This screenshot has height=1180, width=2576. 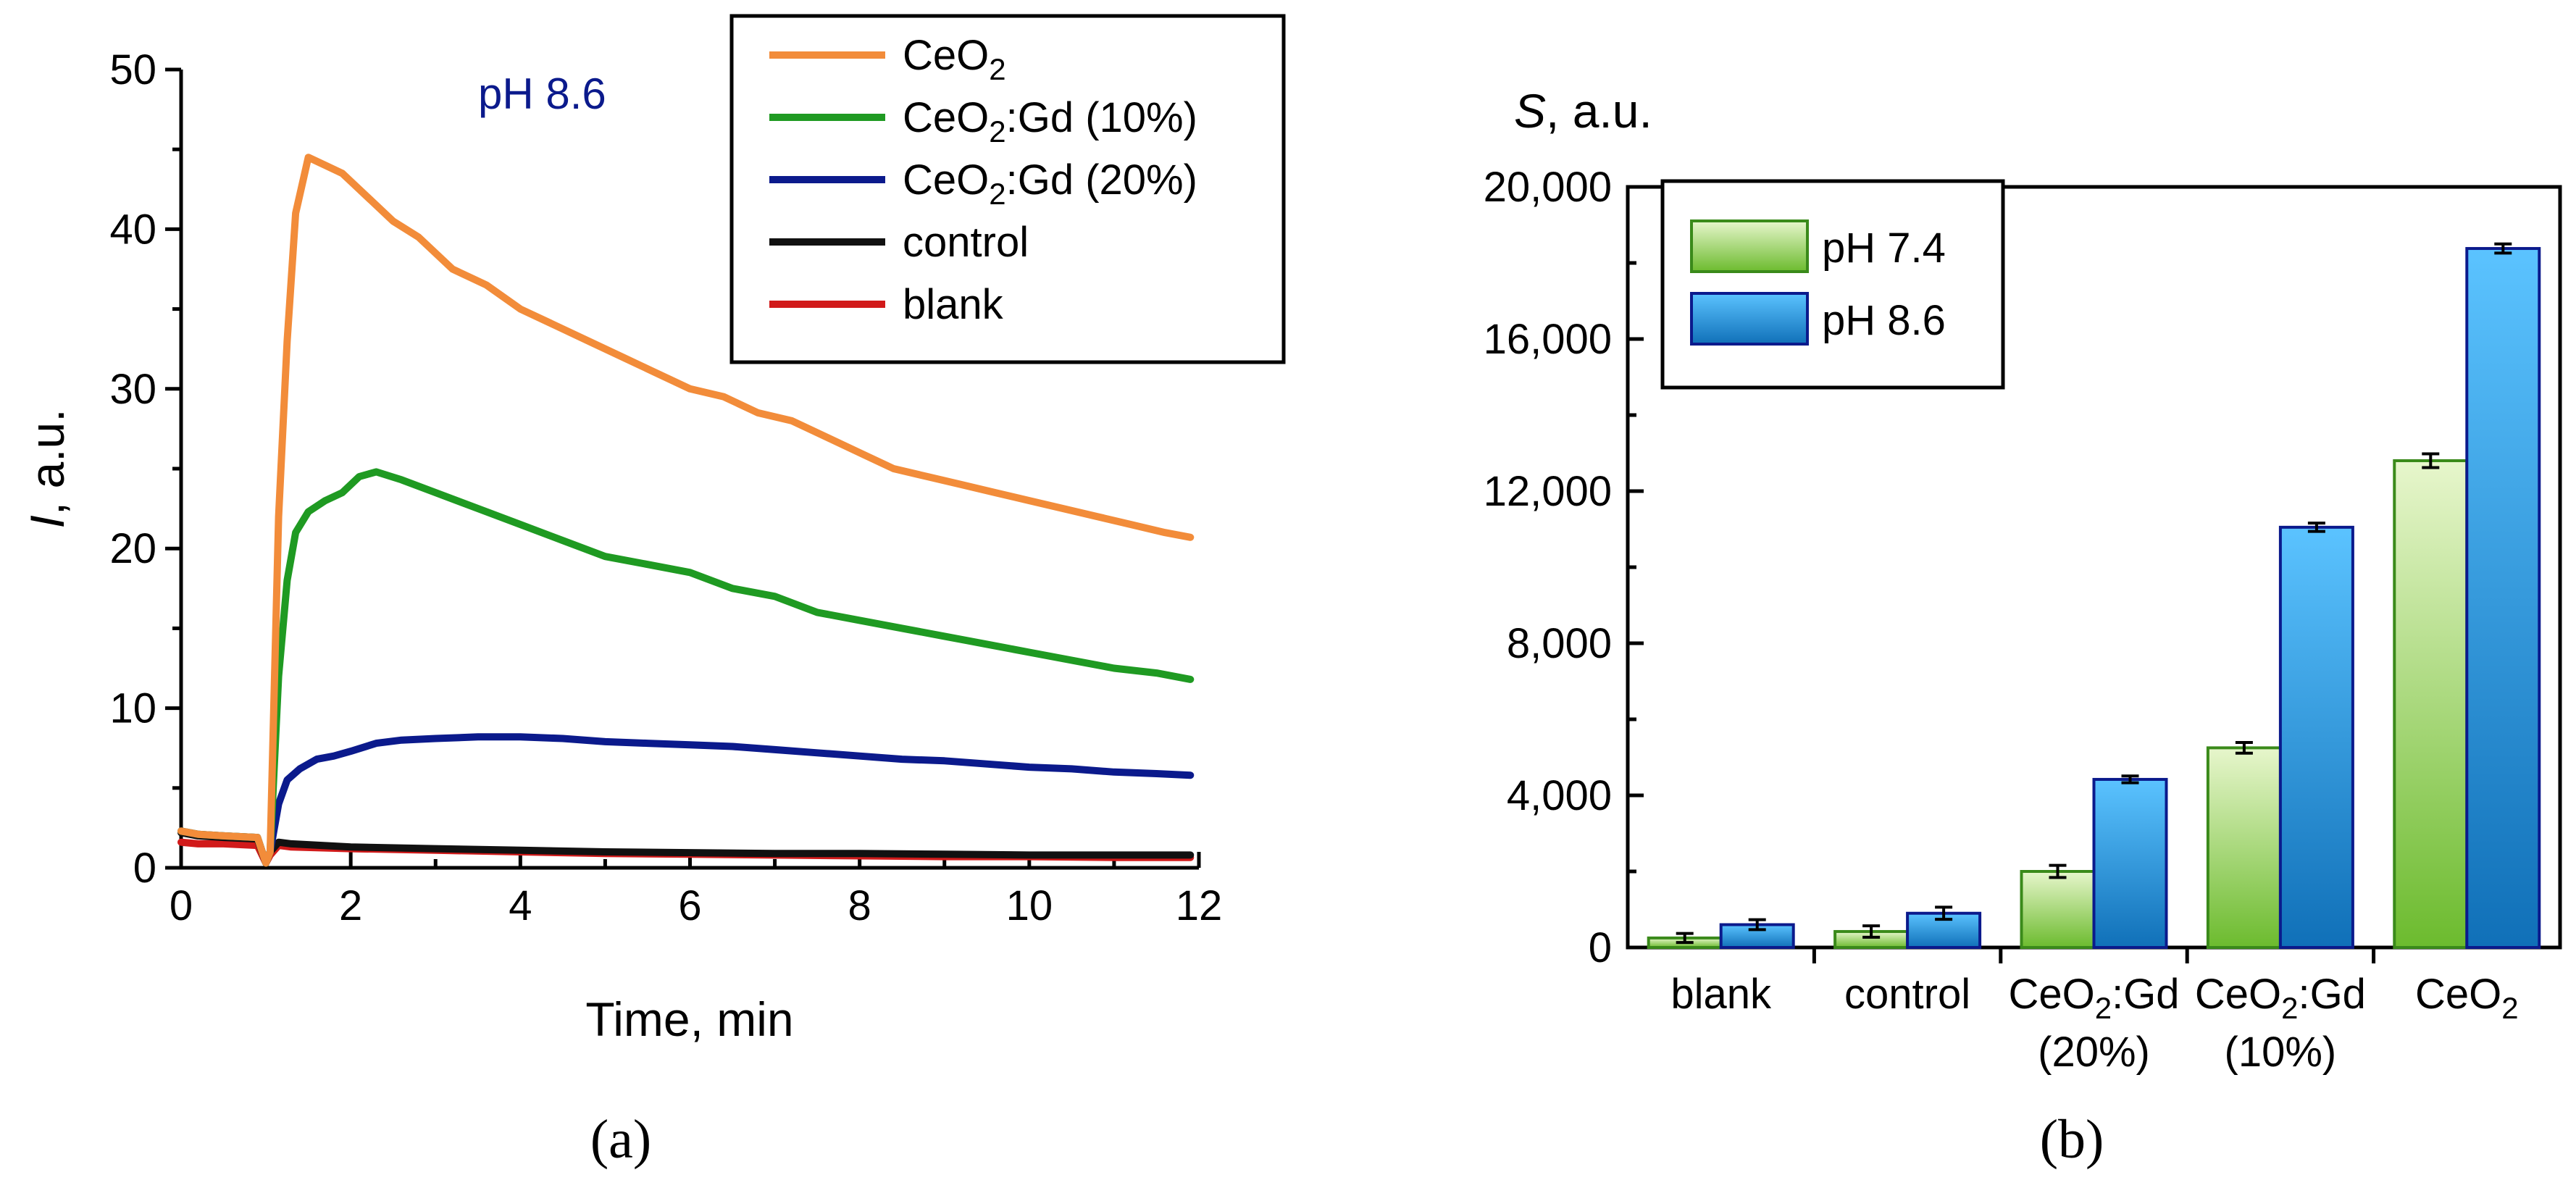 I want to click on legend-label: CeO2, so click(x=955, y=59).